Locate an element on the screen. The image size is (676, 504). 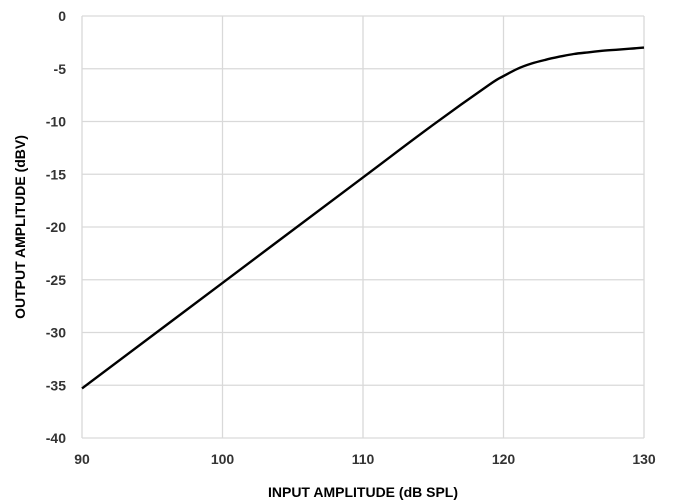
y-tick-label: -15 is located at coordinates (56, 174).